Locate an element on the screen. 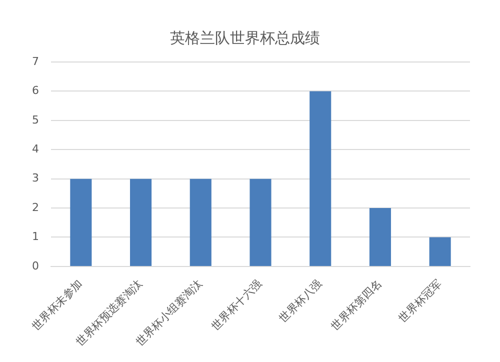 The image size is (500, 362). y-tick-label: 0 is located at coordinates (35, 265).